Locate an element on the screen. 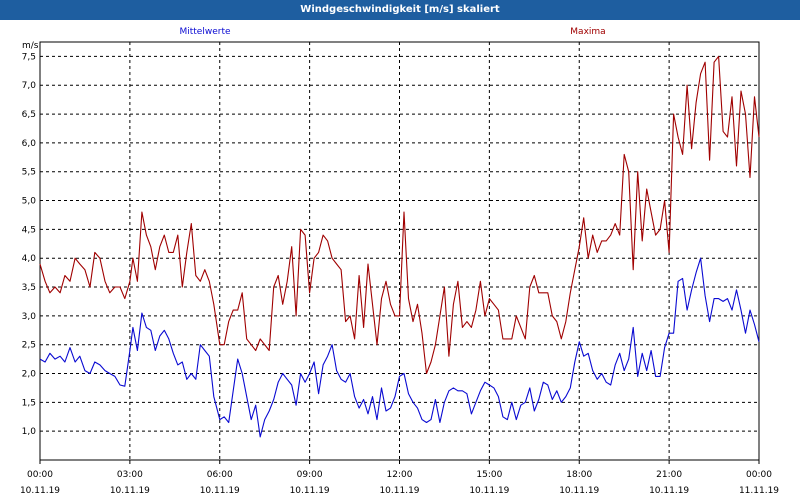 The width and height of the screenshot is (800, 500). y-tick-label: 6,5 is located at coordinates (29, 115).